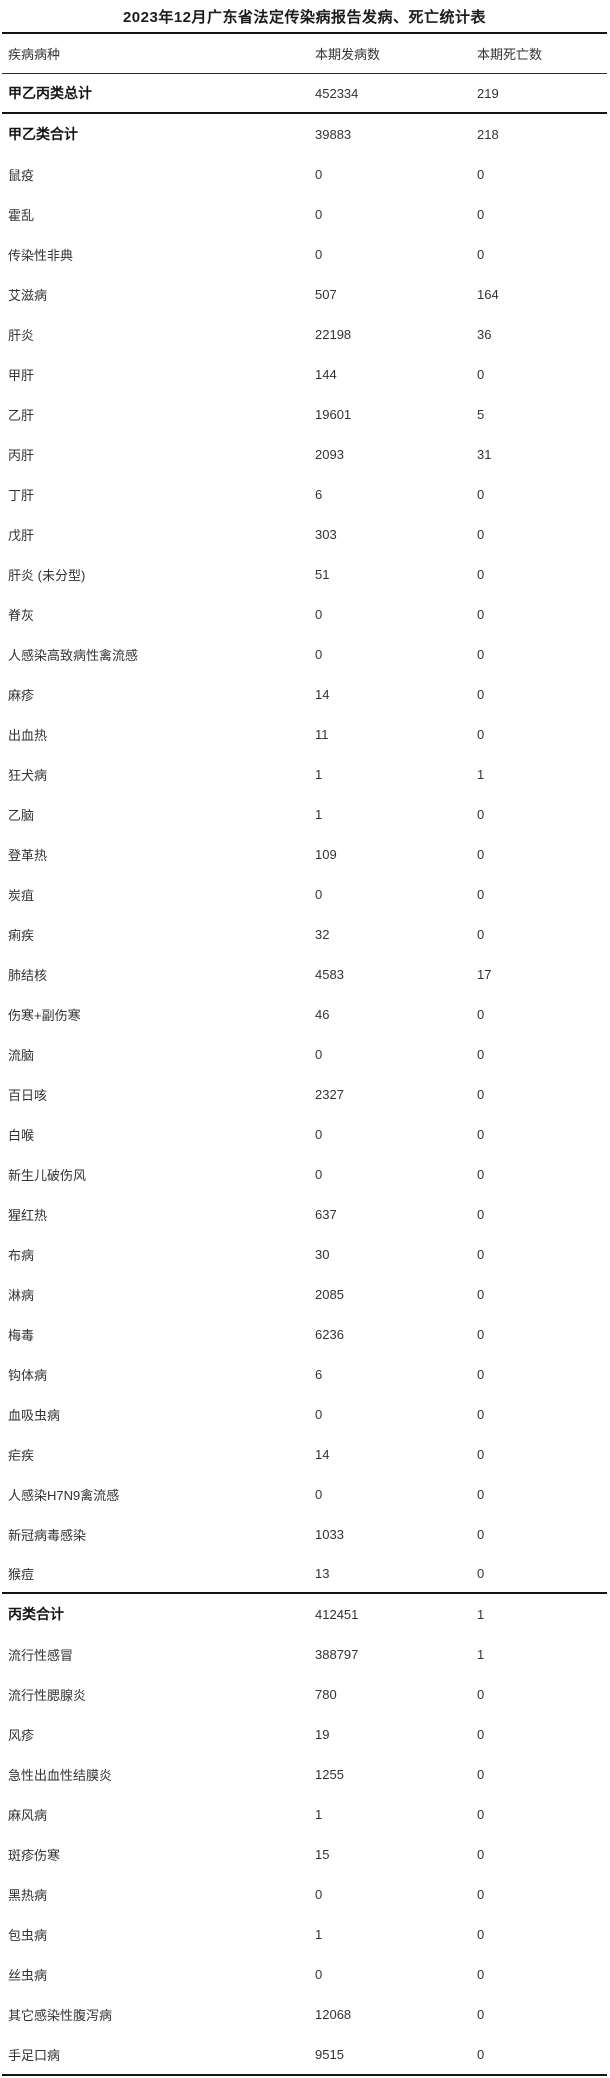  Describe the element at coordinates (322, 1854) in the screenshot. I see `cases-count-cell: 15` at that location.